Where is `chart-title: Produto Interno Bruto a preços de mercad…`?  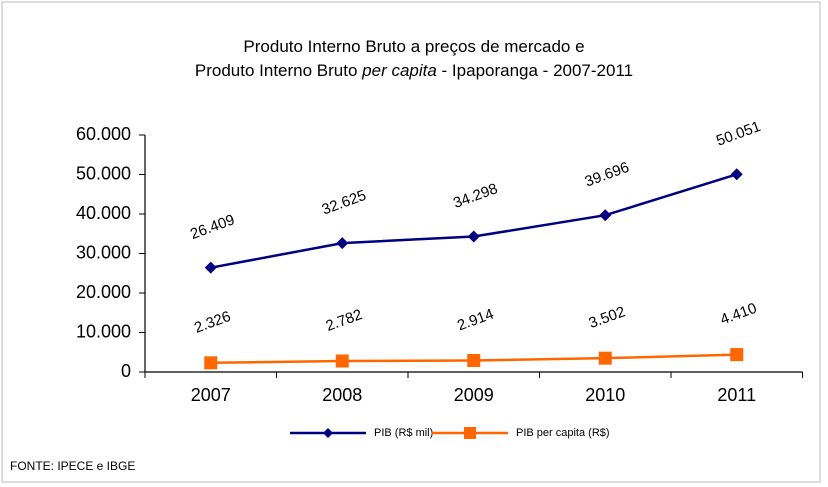 chart-title: Produto Interno Bruto a preços de mercad… is located at coordinates (413, 46).